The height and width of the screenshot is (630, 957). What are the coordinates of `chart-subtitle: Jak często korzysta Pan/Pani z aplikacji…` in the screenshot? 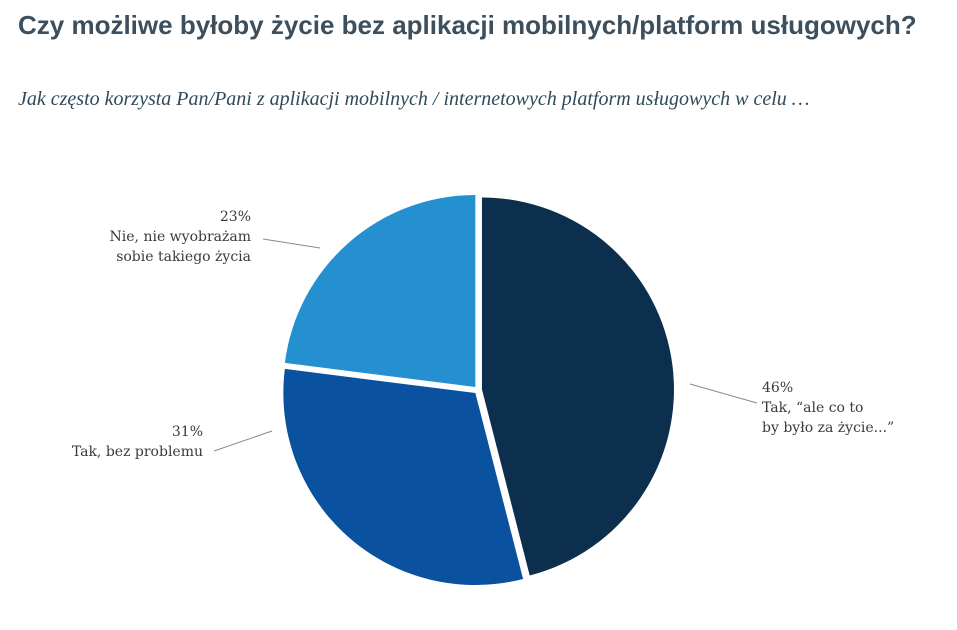 It's located at (414, 99).